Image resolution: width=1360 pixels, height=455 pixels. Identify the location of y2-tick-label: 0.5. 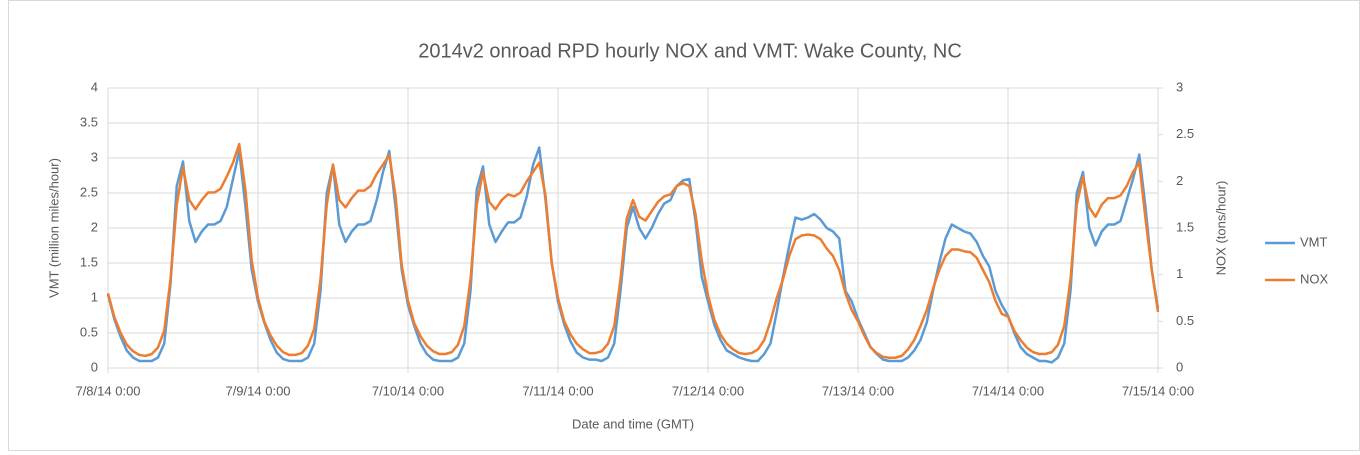
(1185, 320).